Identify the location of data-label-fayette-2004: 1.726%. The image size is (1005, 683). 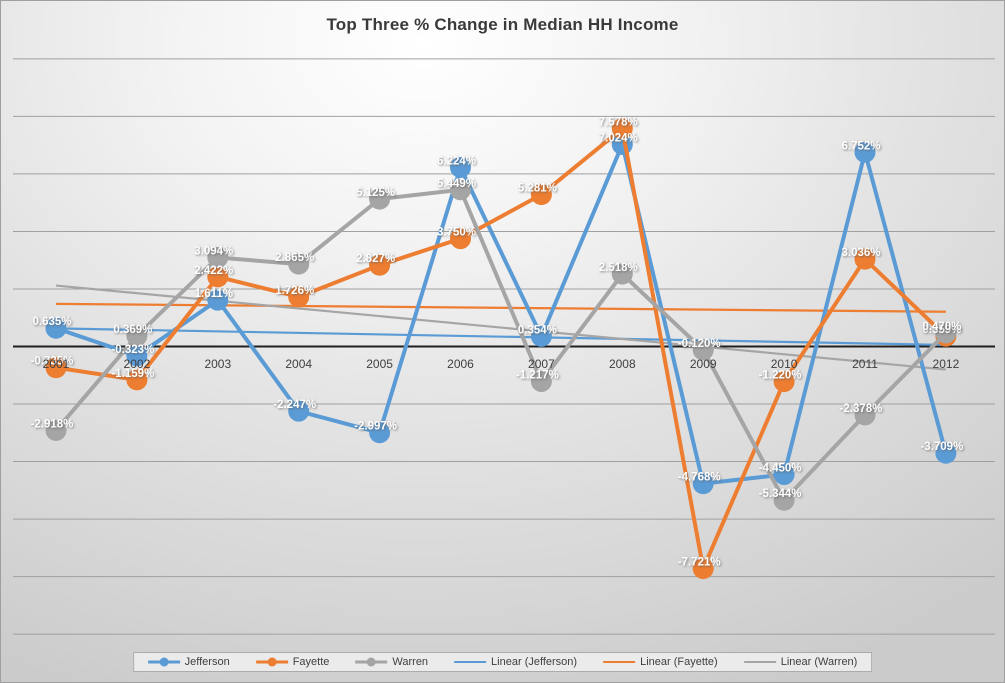
(294, 291).